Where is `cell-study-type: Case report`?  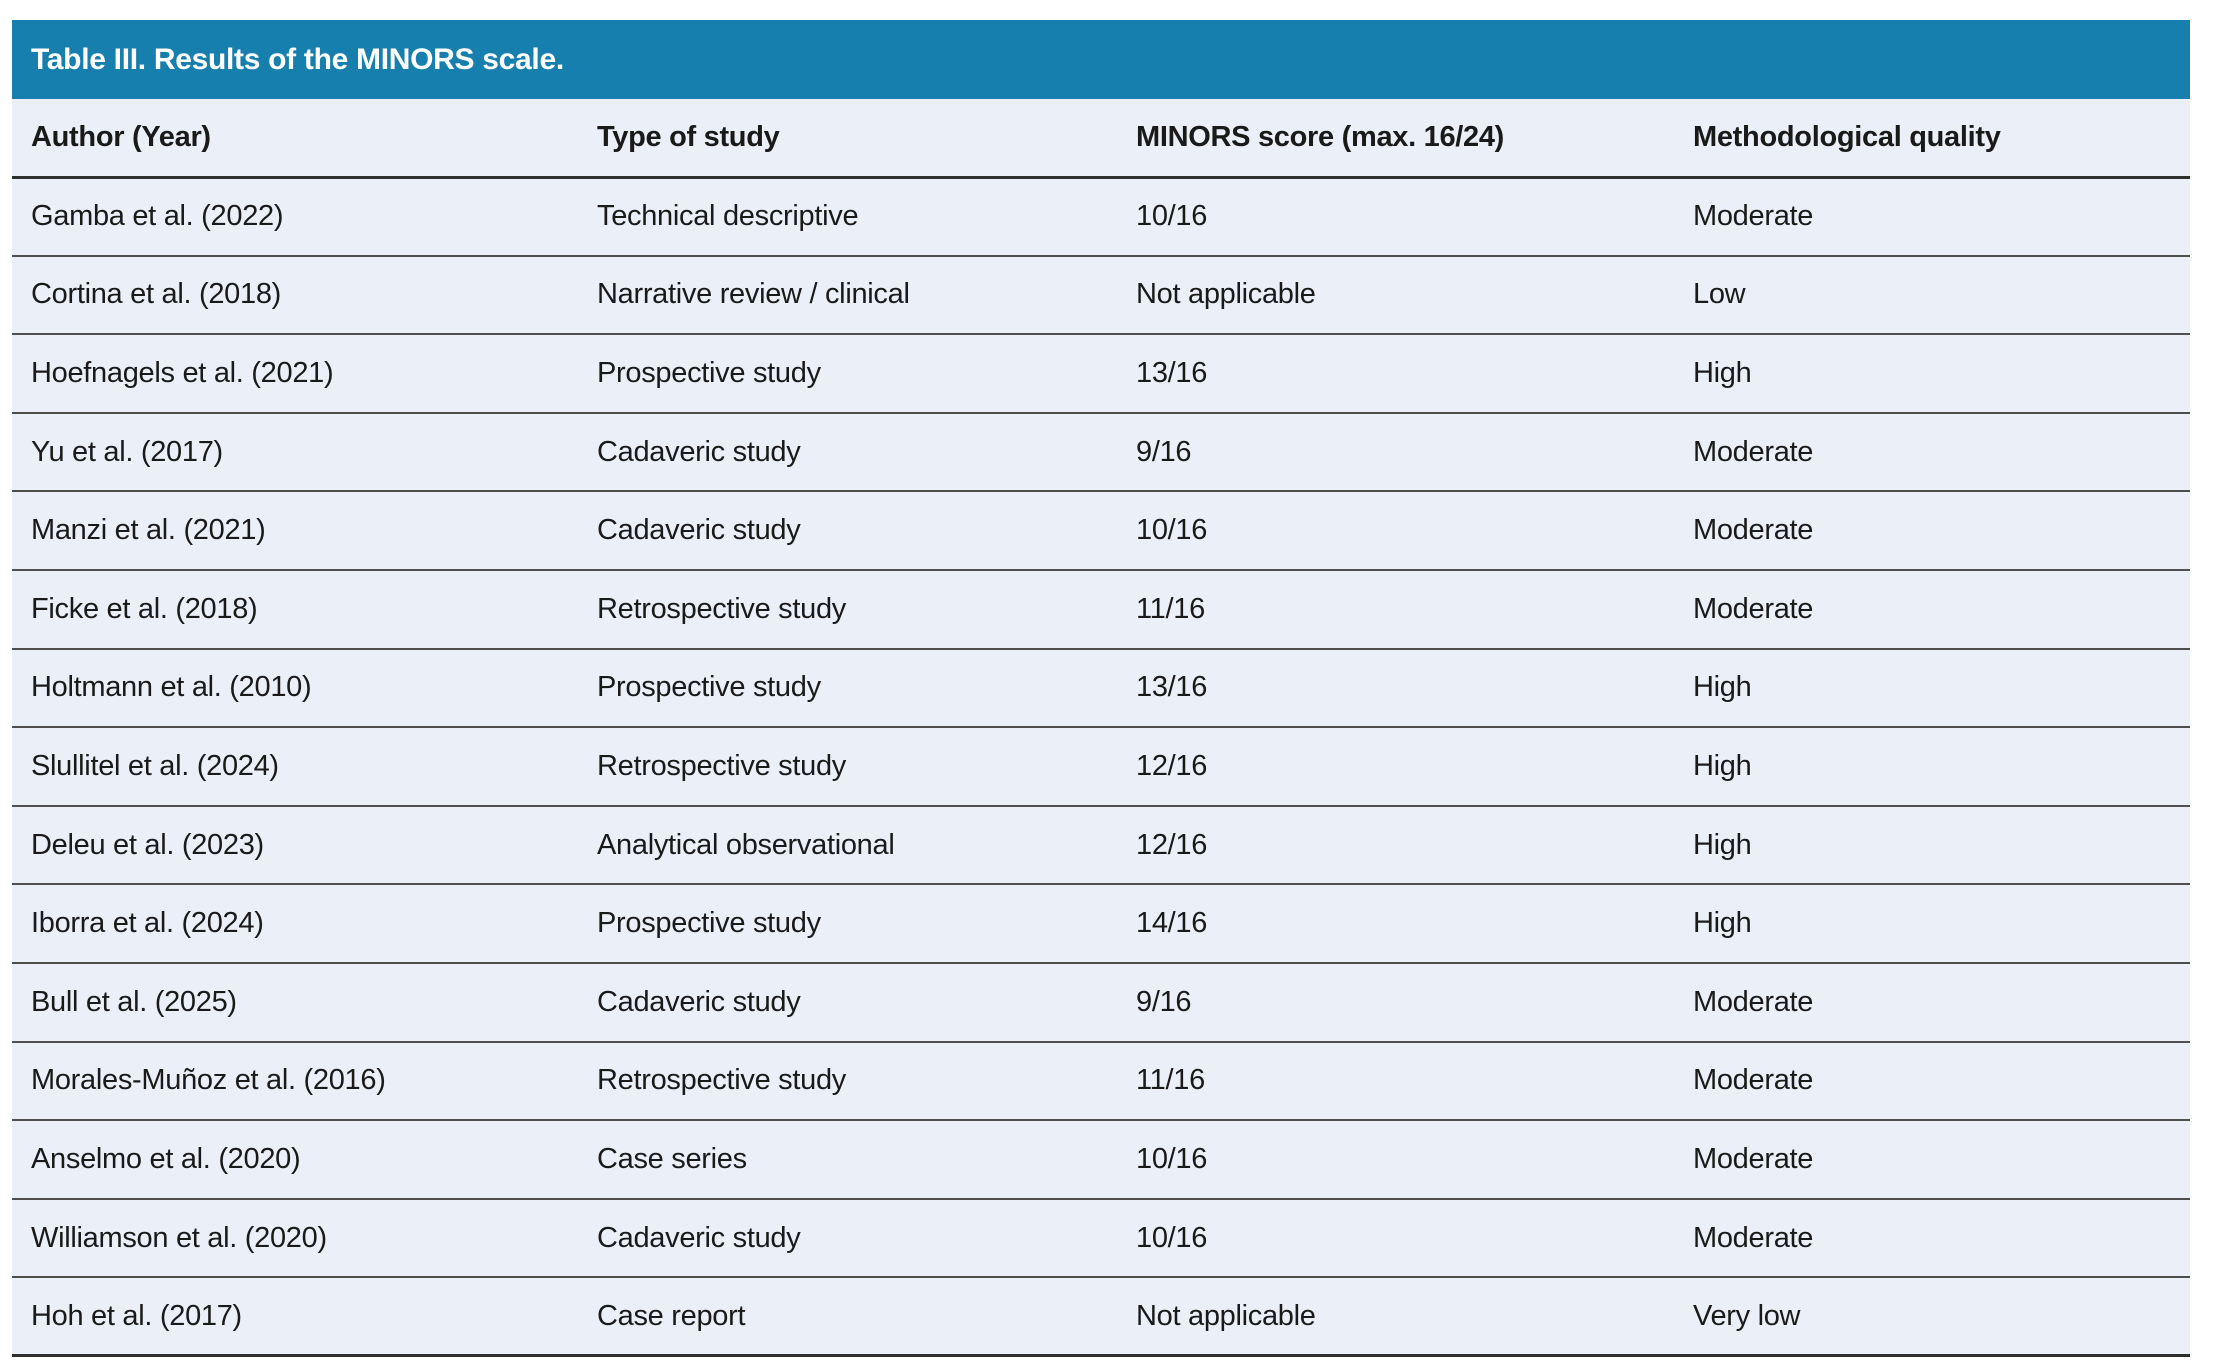 cell-study-type: Case report is located at coordinates (847, 1317).